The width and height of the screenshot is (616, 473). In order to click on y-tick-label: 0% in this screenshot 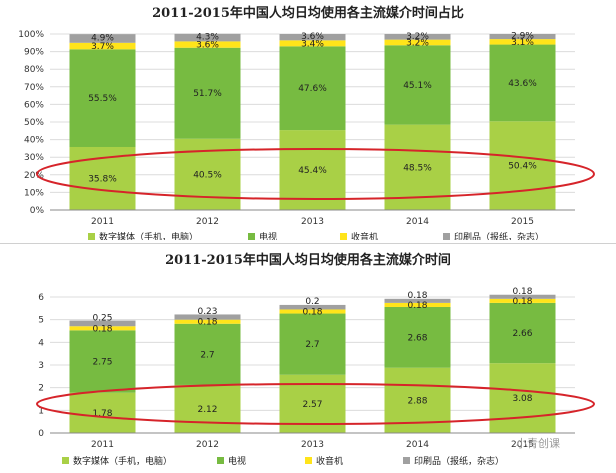, I will do `click(37, 211)`.